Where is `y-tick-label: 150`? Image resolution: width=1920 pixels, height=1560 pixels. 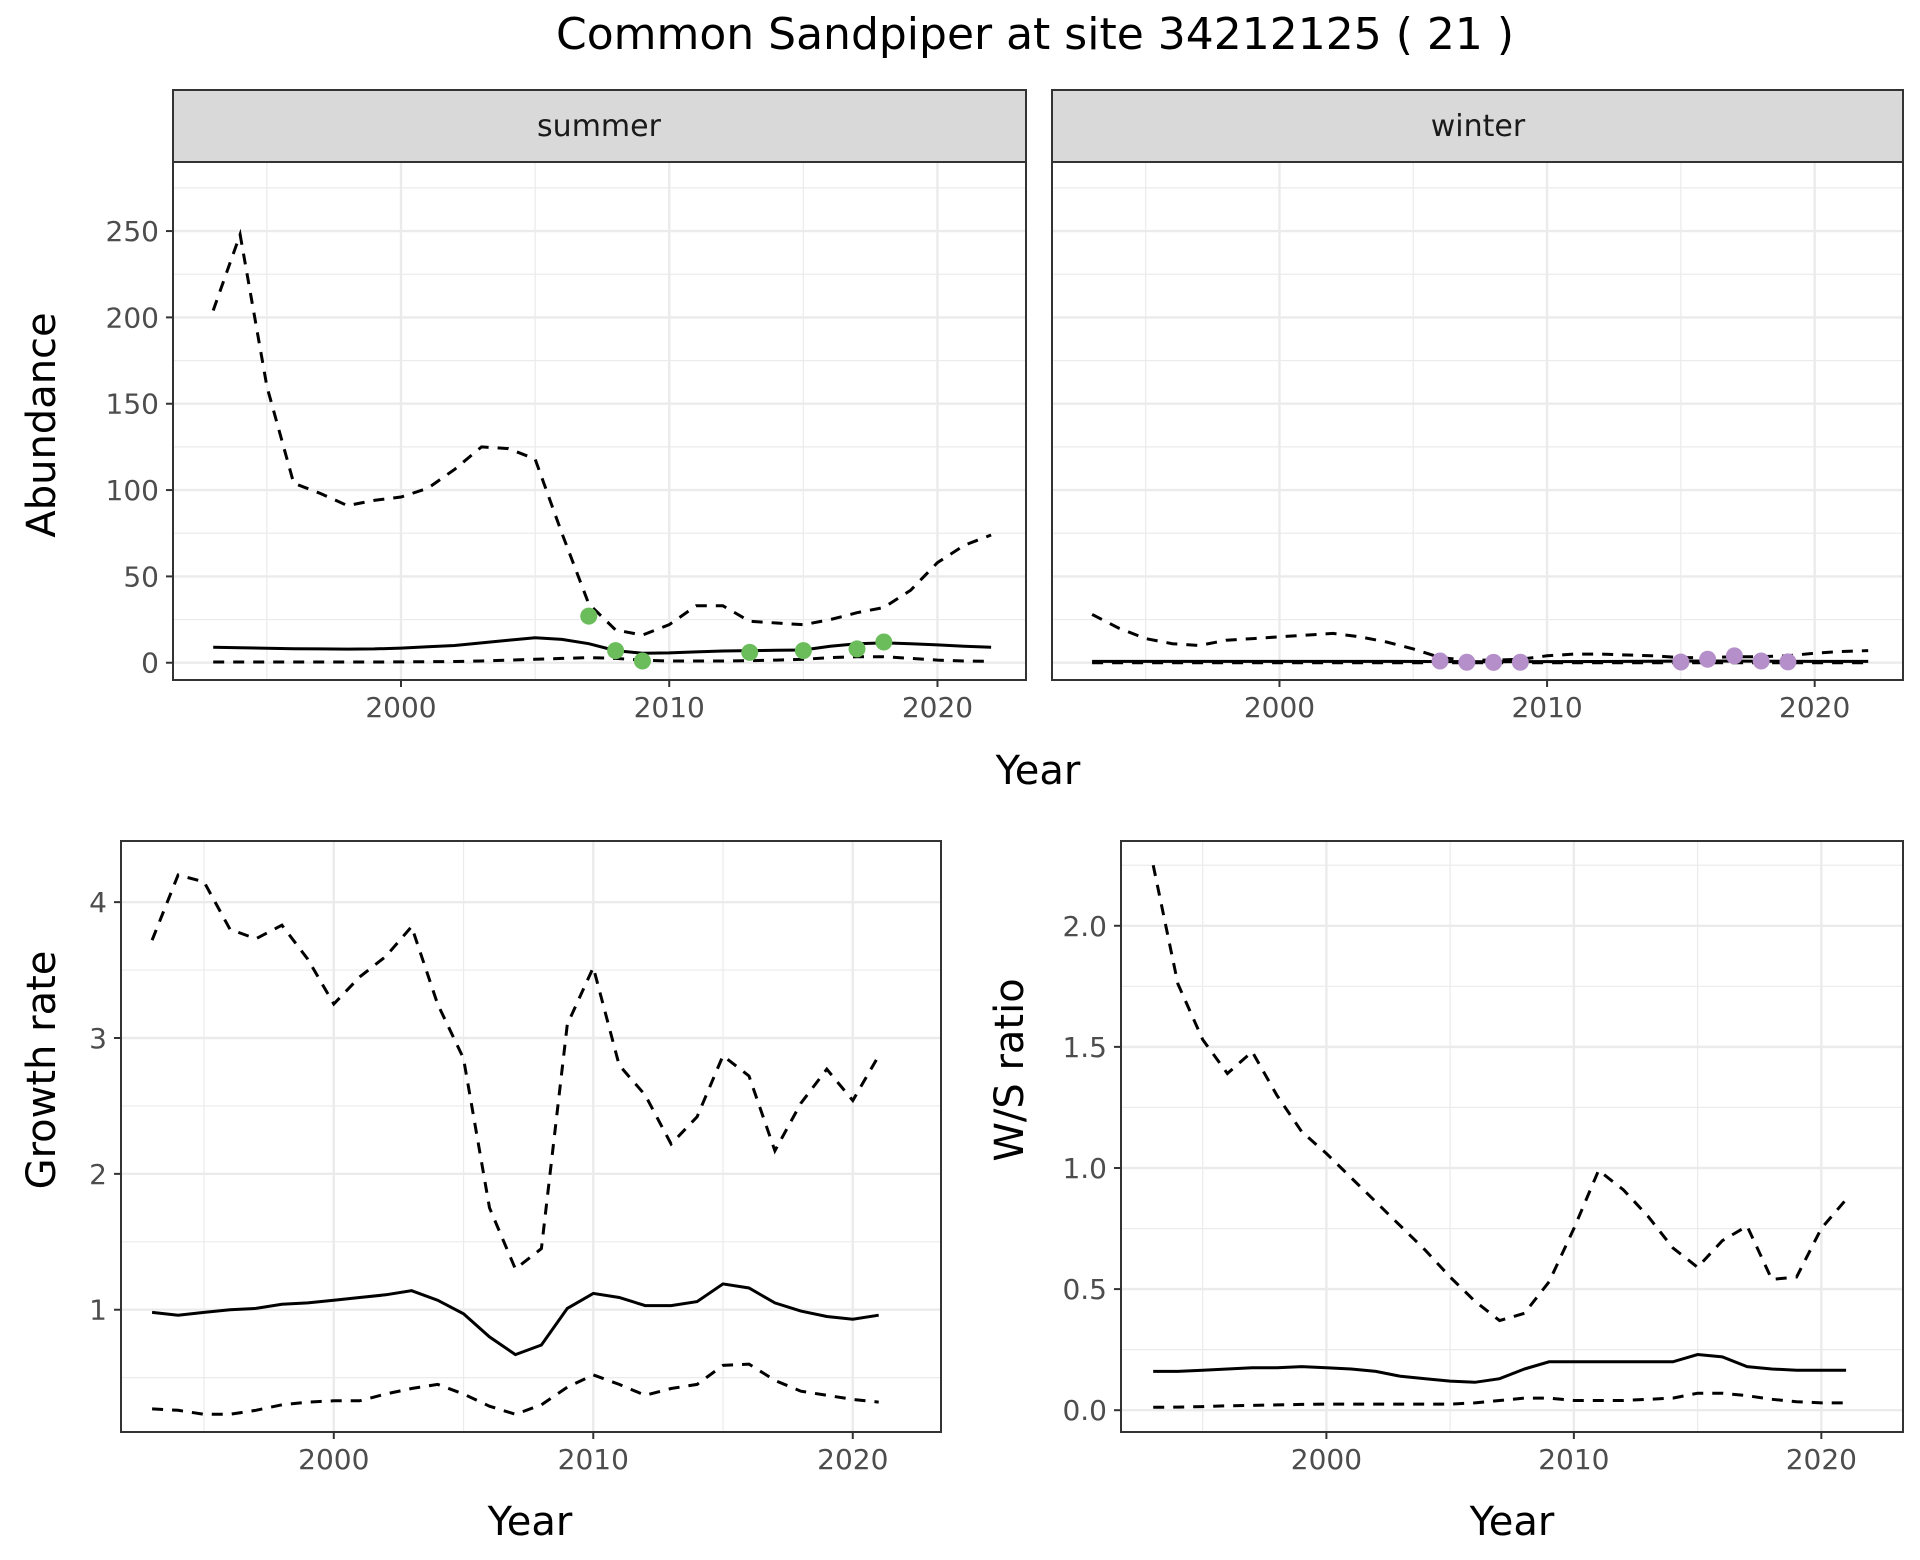
y-tick-label: 150 is located at coordinates (132, 404).